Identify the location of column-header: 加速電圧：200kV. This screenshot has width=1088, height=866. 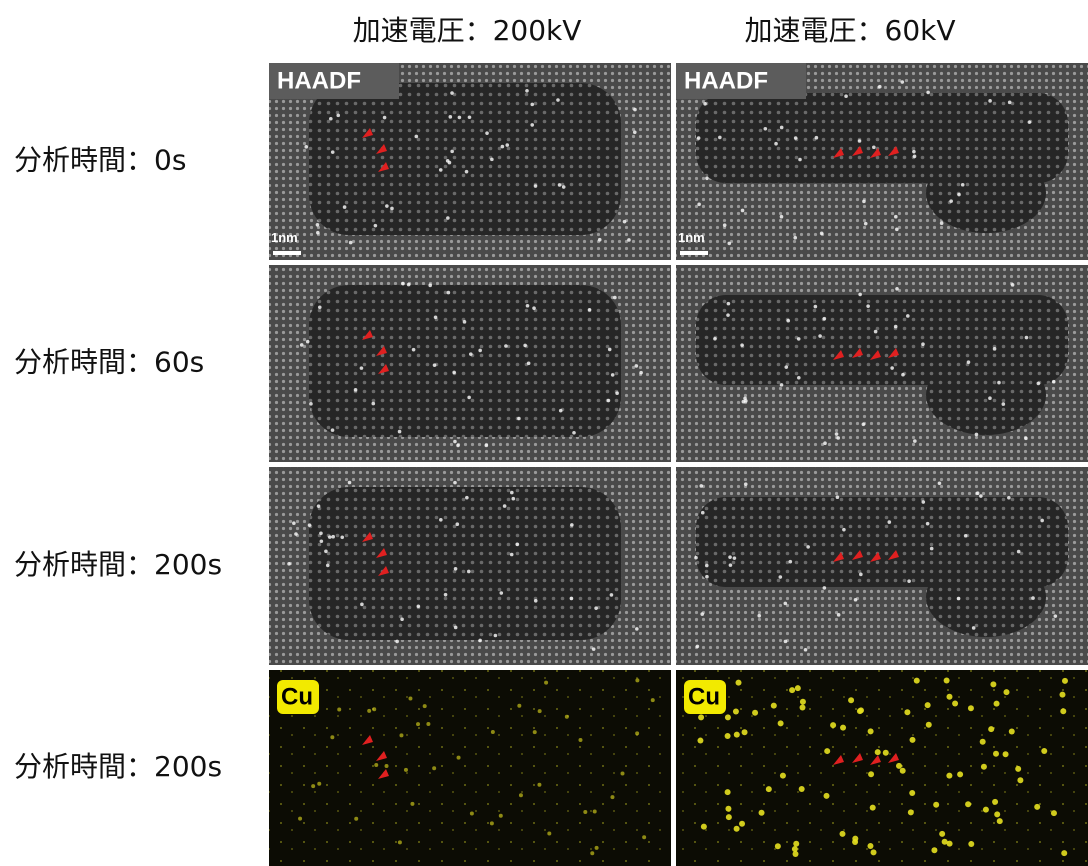
(467, 30).